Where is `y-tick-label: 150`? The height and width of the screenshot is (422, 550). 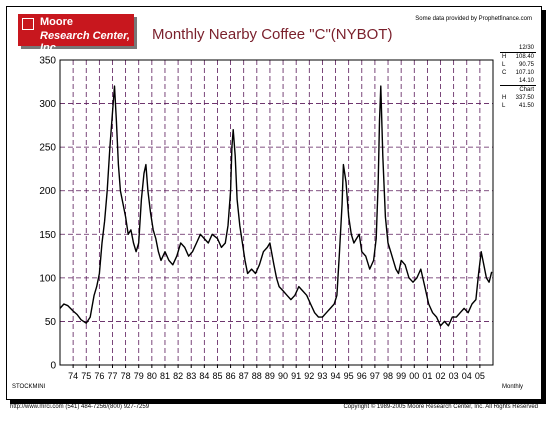 y-tick-label: 150 is located at coordinates (47, 235).